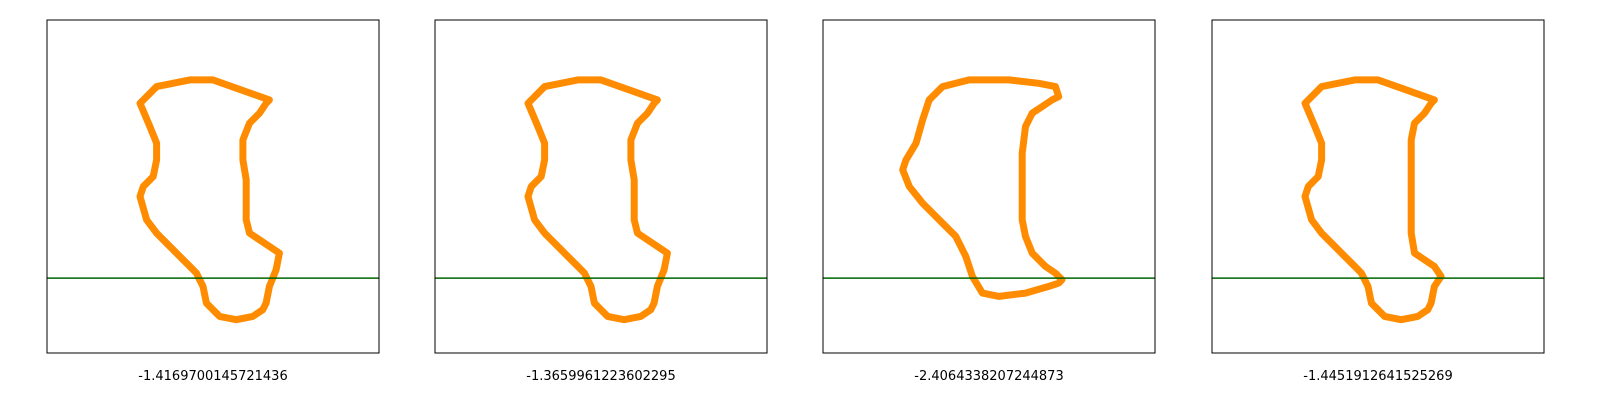  Describe the element at coordinates (600, 376) in the screenshot. I see `panel-label: -1.3659961223602295` at that location.